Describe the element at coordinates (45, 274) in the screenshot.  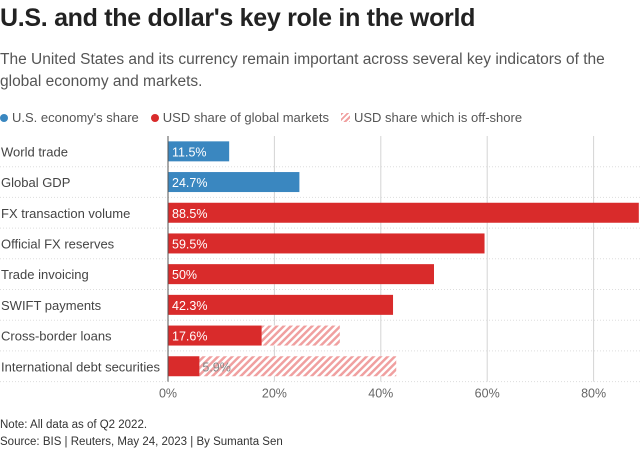
I see `category-label: Trade invoicing` at that location.